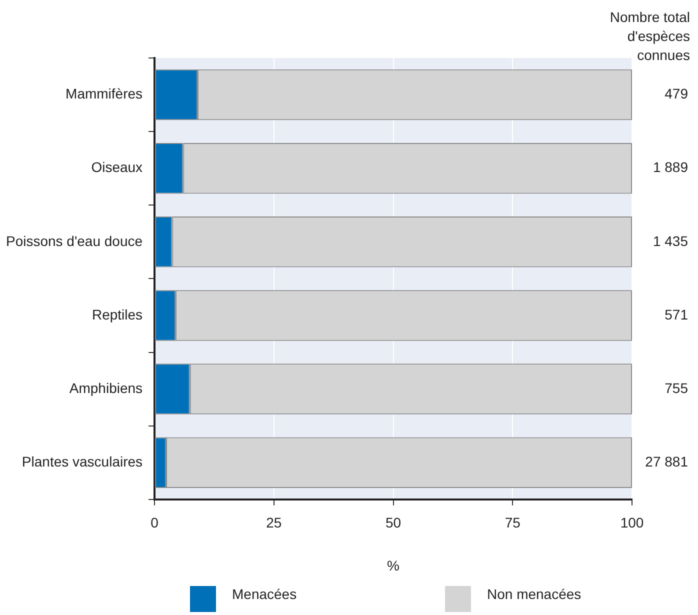 This screenshot has width=698, height=615. I want to click on y-tick-label: Plantes vasculaires, so click(82, 461).